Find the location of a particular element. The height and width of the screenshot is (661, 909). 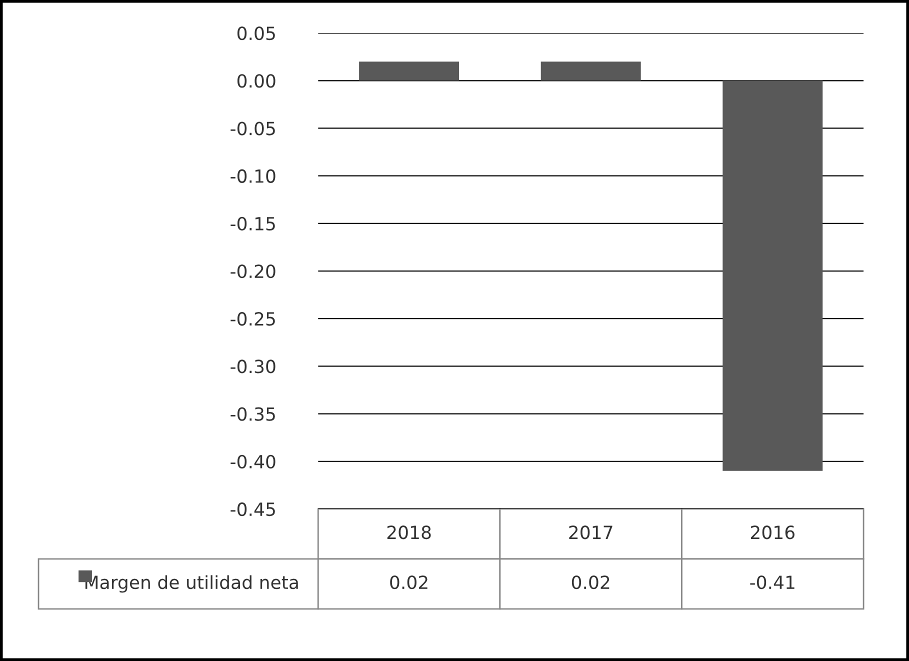

y-tick-label: -0.20 is located at coordinates (253, 271).